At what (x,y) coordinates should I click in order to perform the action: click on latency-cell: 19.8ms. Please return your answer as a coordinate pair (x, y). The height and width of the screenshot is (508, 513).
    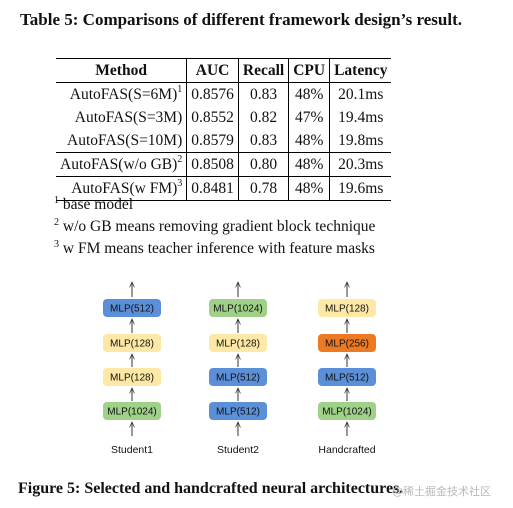
    Looking at the image, I should click on (360, 141).